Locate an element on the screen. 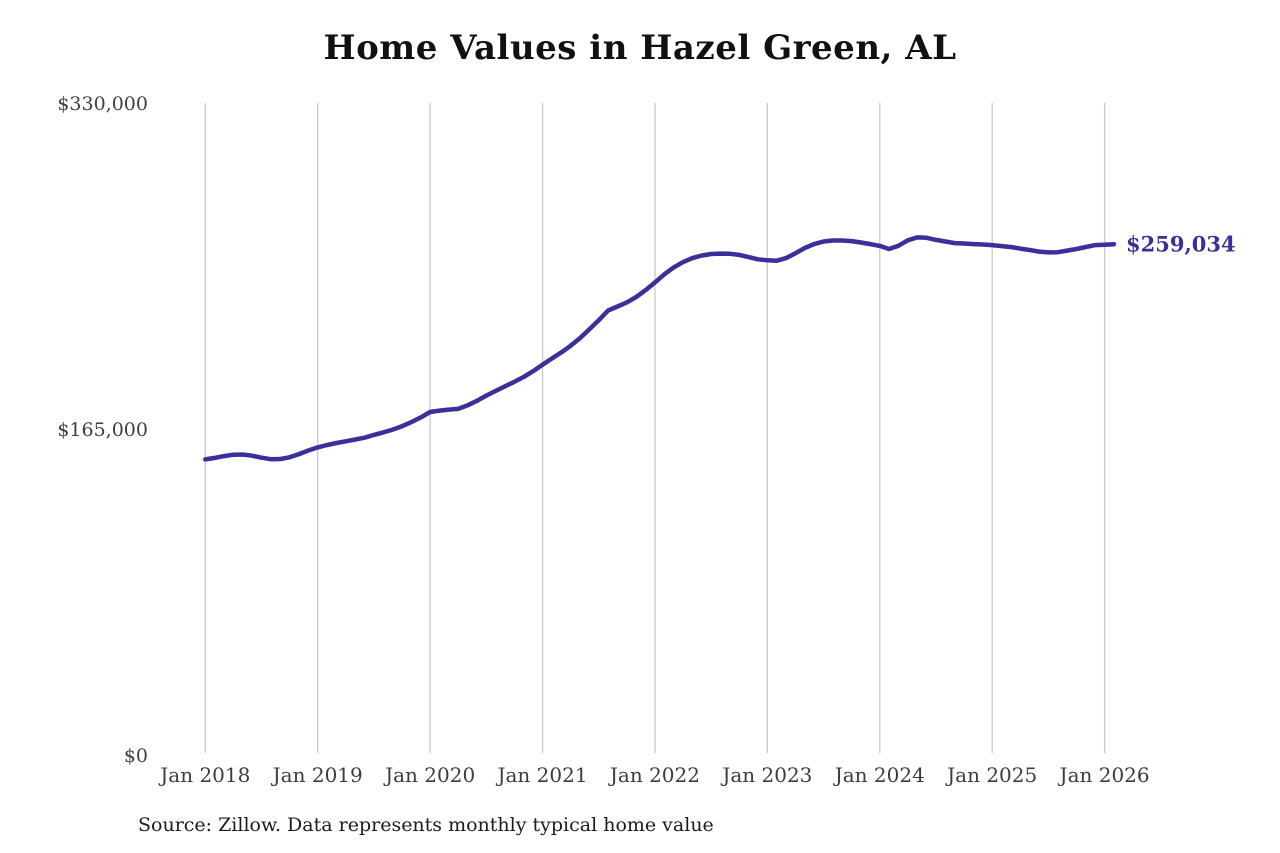  y-axis-tick-label: $330,000 is located at coordinates (102, 104).